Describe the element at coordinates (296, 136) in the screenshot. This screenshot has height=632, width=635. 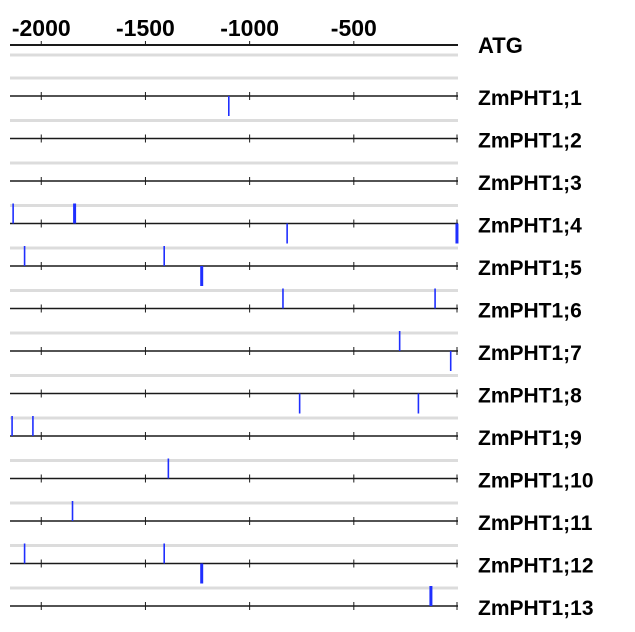
I see `gene-row: ZmPHT1;2` at that location.